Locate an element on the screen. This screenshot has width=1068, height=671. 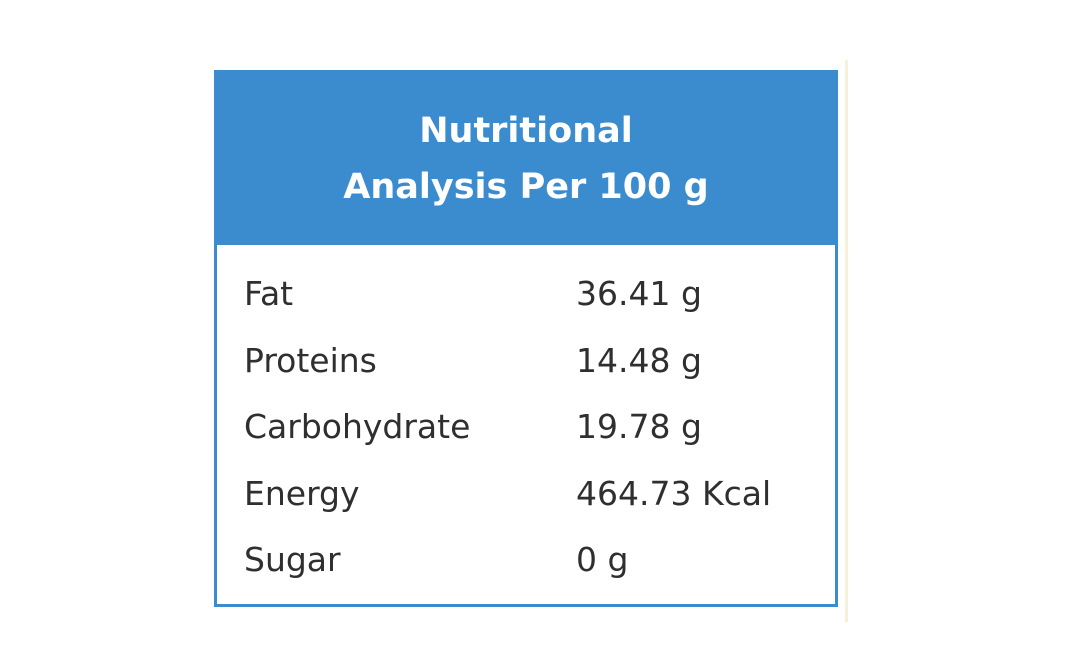
nutrient-name: Fat is located at coordinates (269, 293).